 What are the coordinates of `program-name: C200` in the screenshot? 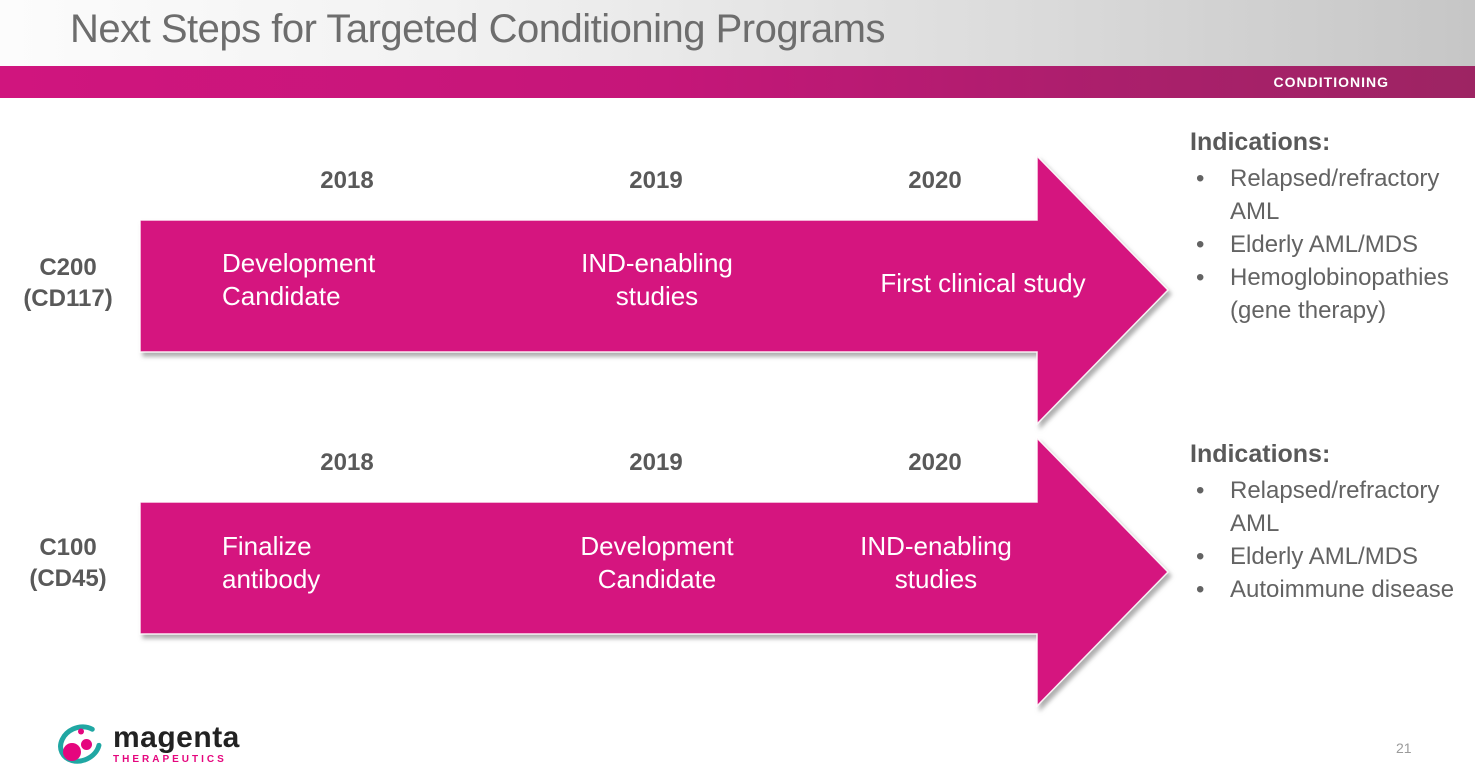 It's located at (68, 267).